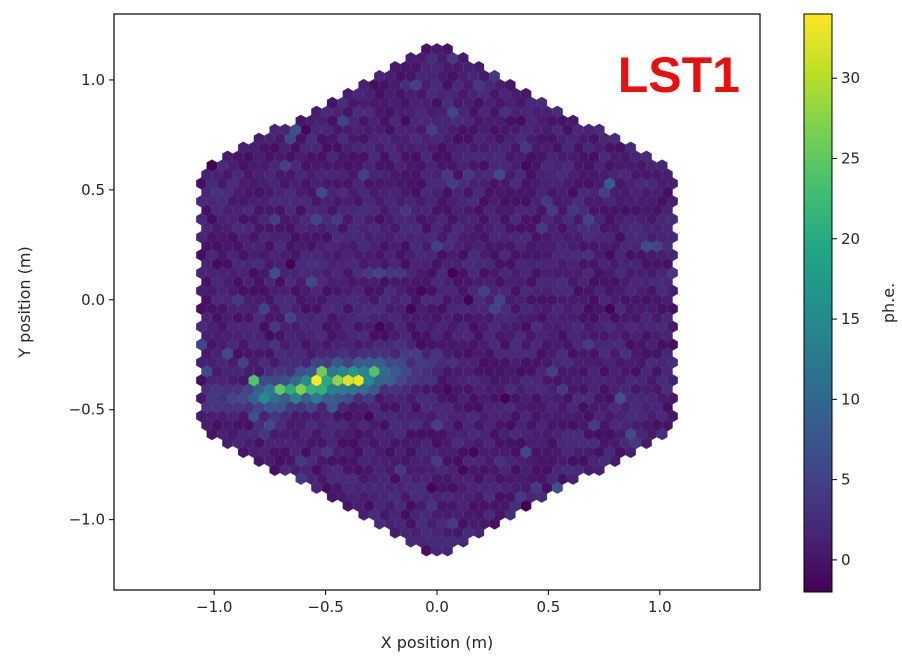 This screenshot has height=660, width=902. I want to click on x-tick-label: −1.0, so click(214, 607).